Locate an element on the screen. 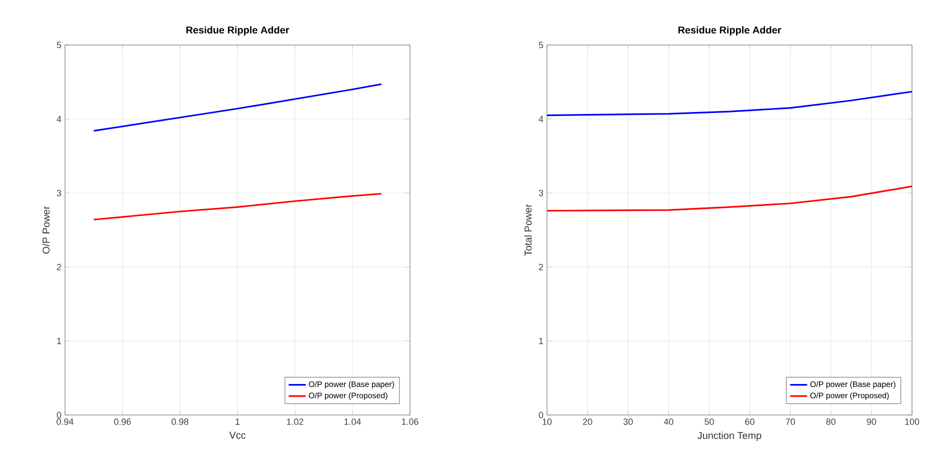 This screenshot has width=944, height=461. x-axis-title: Junction Temp is located at coordinates (730, 436).